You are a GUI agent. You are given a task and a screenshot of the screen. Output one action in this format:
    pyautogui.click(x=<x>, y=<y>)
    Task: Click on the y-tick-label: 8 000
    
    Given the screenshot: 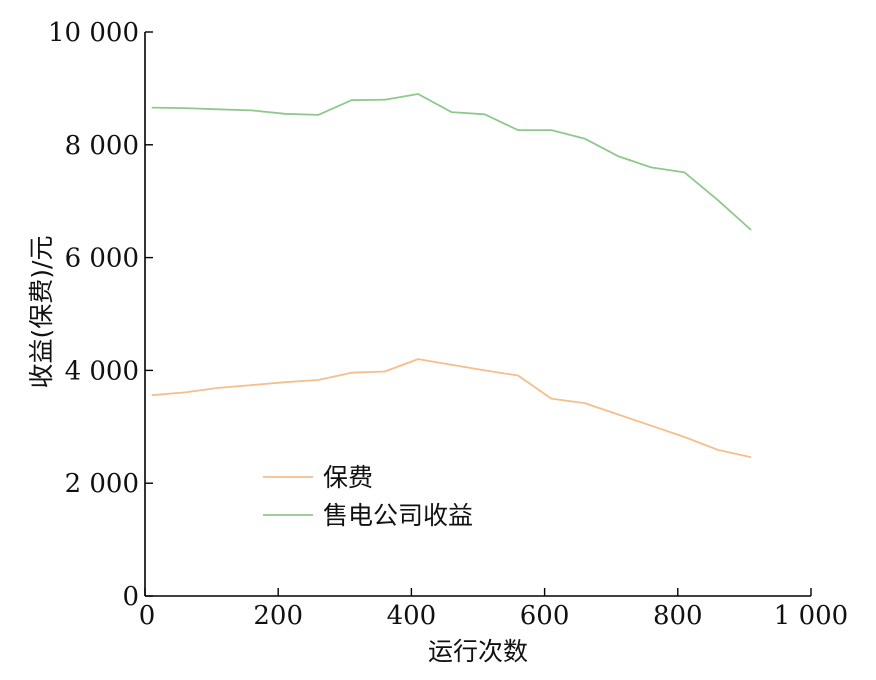 What is the action you would take?
    pyautogui.click(x=102, y=146)
    